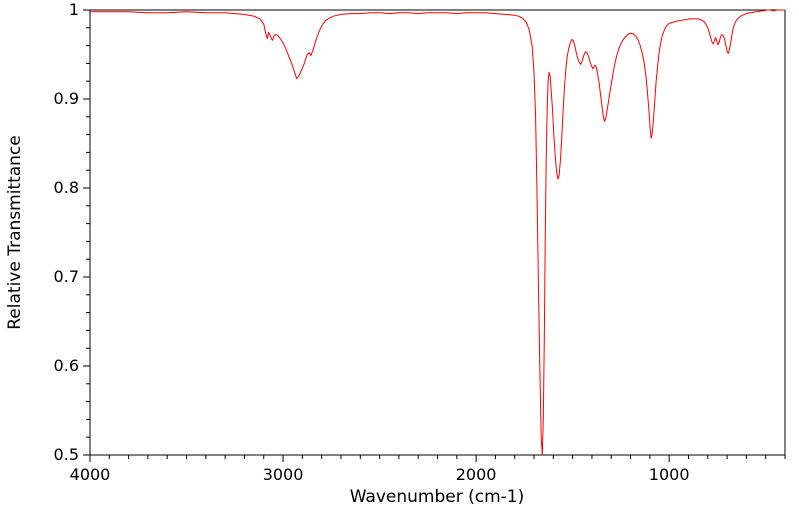  Describe the element at coordinates (74, 9) in the screenshot. I see `y-tick-label: 1` at that location.